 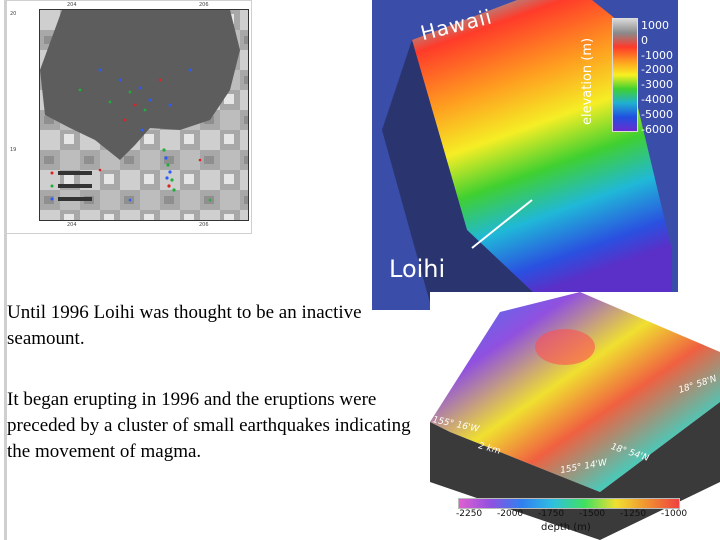 I want to click on map-graphic, so click(x=144, y=115).